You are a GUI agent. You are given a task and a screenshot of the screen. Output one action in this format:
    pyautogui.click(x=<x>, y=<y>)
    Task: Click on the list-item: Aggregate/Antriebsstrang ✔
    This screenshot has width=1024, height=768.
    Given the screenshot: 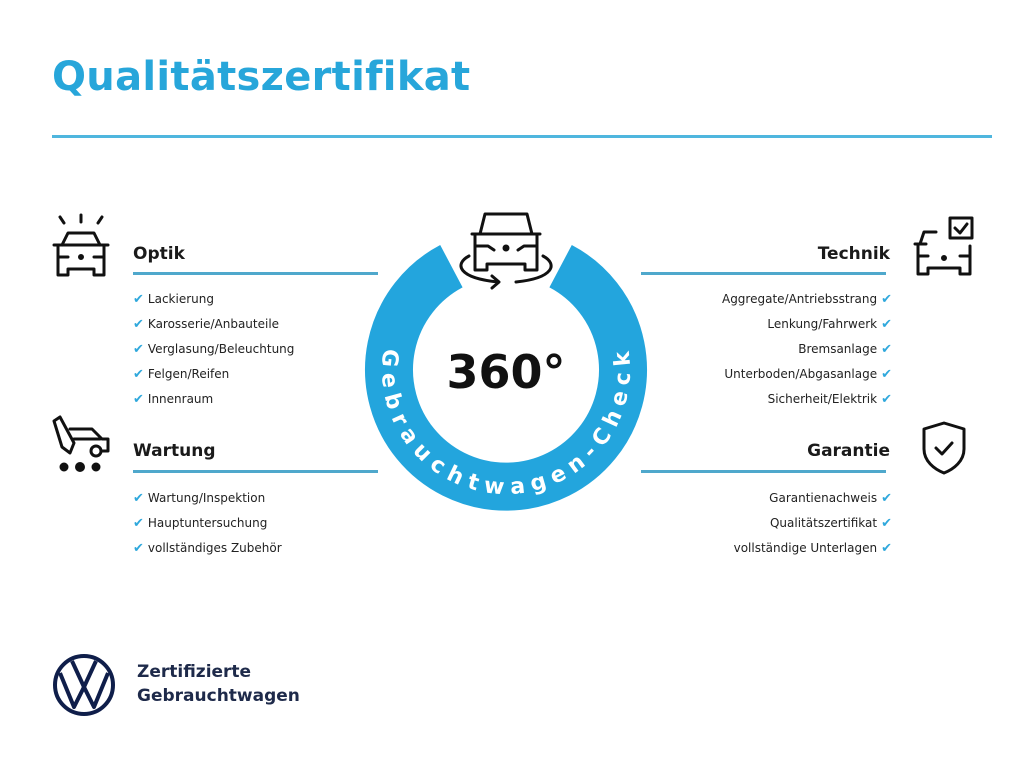 What is the action you would take?
    pyautogui.click(x=807, y=299)
    